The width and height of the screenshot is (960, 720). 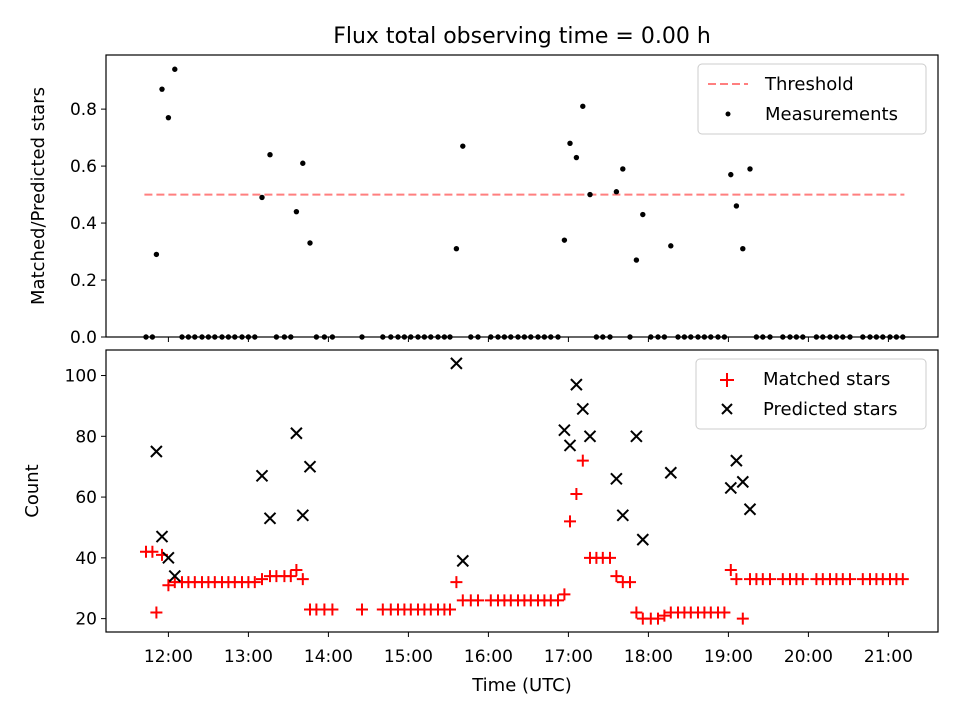 What do you see at coordinates (32, 490) in the screenshot?
I see `count-y-axis-label: Count` at bounding box center [32, 490].